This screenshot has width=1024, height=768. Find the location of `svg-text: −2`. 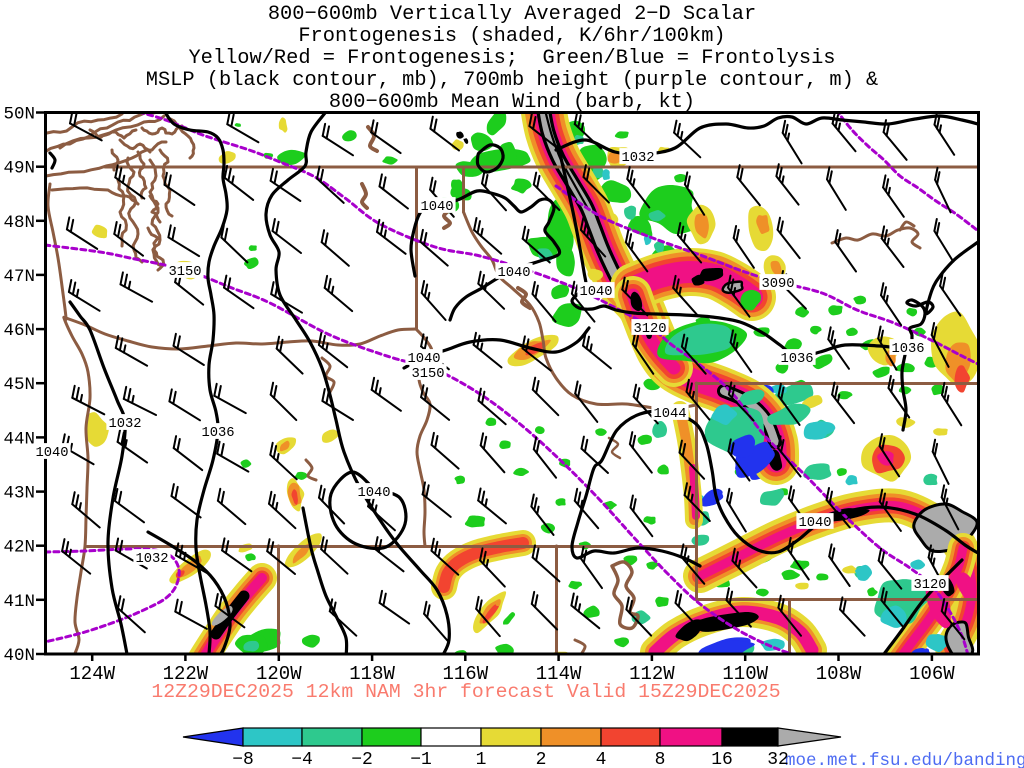

svg-text: −2 is located at coordinates (362, 759).